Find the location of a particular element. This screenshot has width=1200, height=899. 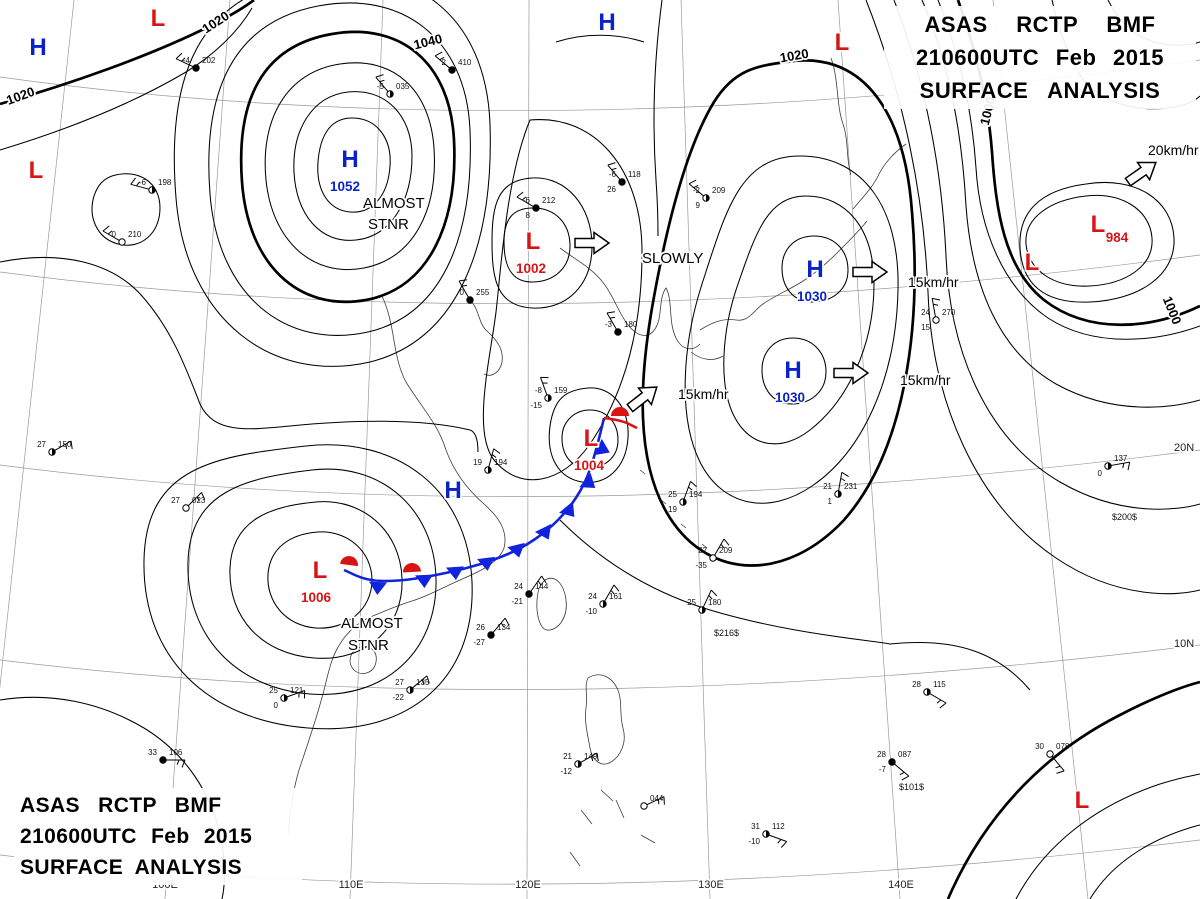

movement-arrow-icon is located at coordinates (592, 243).